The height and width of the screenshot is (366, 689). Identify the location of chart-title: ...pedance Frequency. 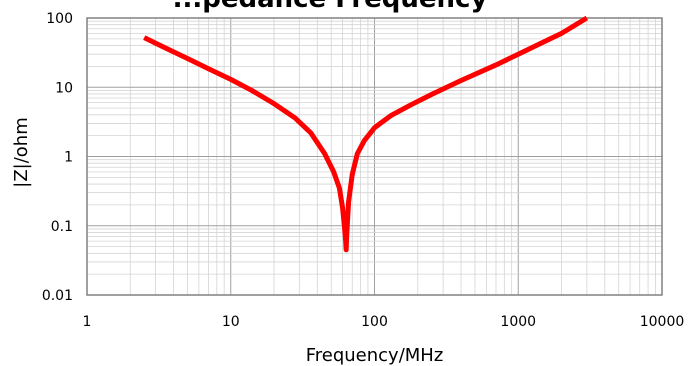
(330, 7).